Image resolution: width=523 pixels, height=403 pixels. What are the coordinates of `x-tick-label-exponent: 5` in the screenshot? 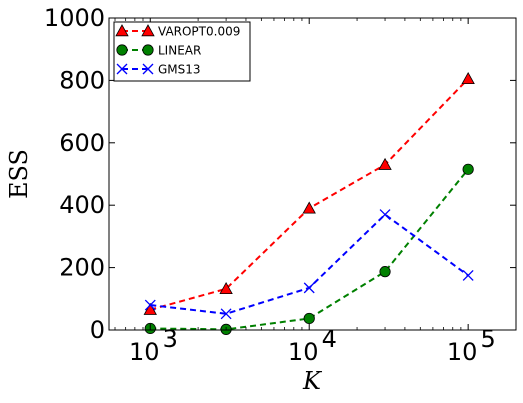 It's located at (488, 339).